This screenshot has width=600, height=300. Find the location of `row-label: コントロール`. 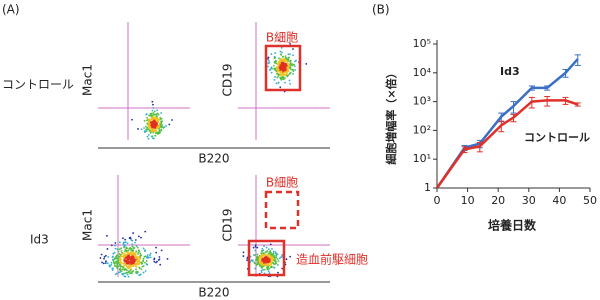

row-label: コントロール is located at coordinates (38, 85).